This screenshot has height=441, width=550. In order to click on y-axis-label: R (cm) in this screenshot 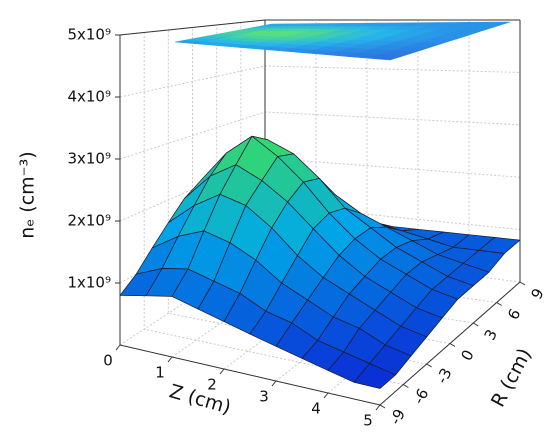, I will do `click(511, 378)`.